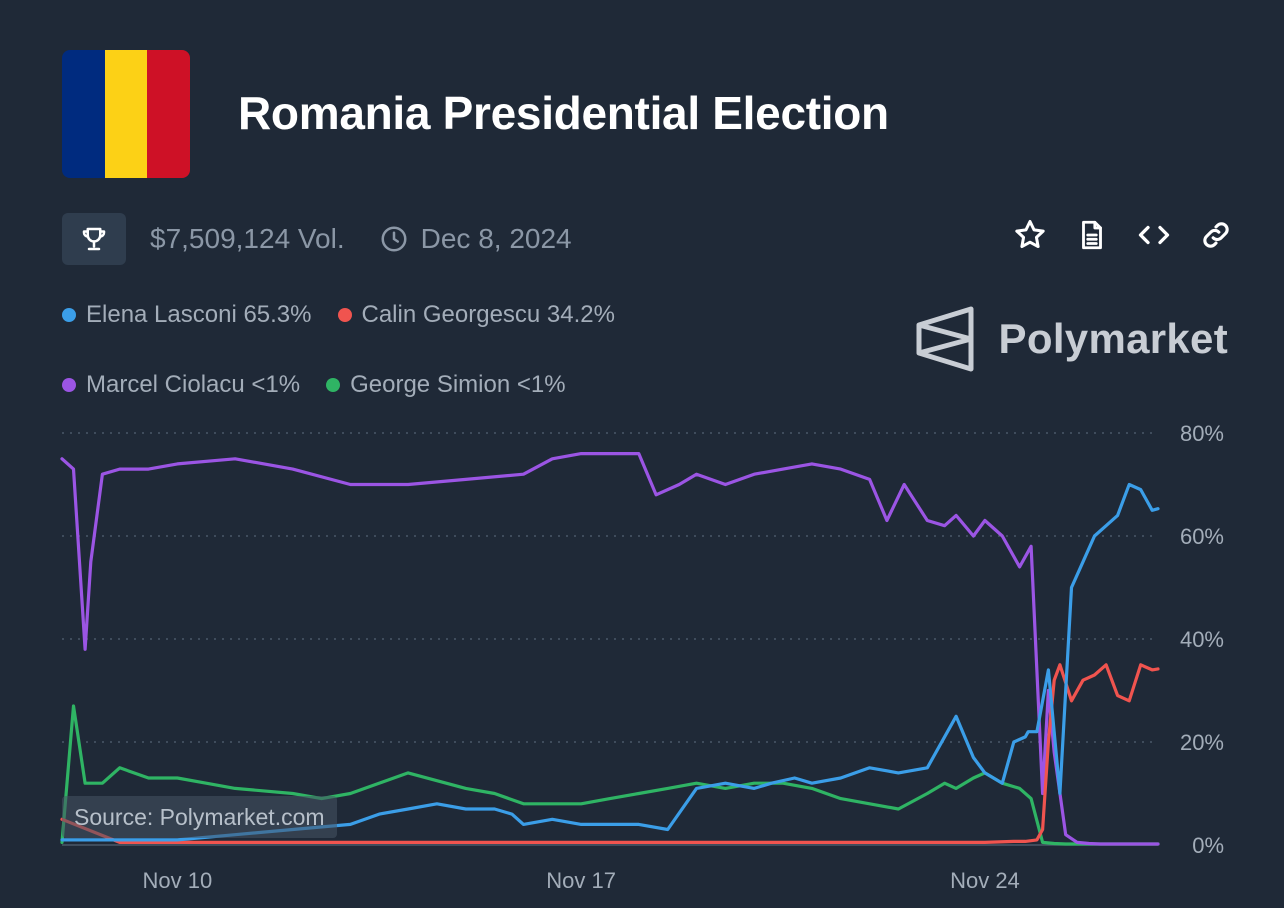  I want to click on legend-item-lasconi: Elena Lasconi 65.3%, so click(187, 314).